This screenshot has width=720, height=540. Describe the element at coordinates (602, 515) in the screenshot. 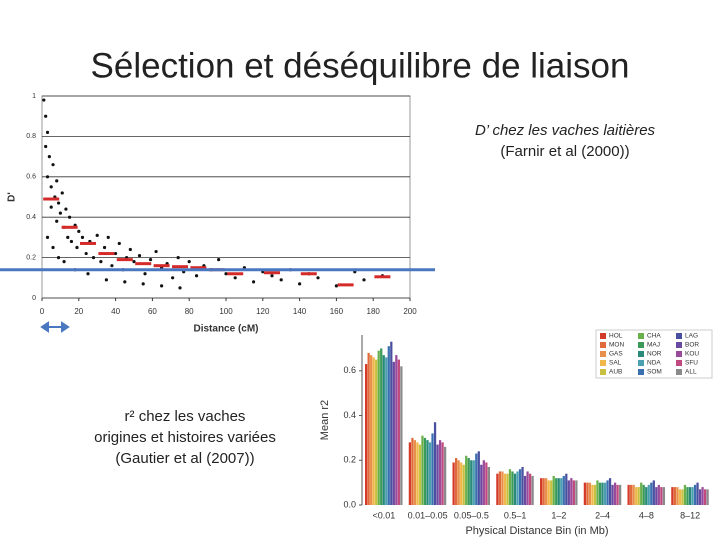

I see `x-tick-label: 2–4` at that location.